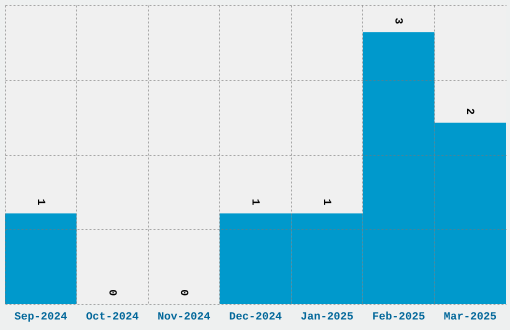  I want to click on data-label: 2, so click(469, 111).